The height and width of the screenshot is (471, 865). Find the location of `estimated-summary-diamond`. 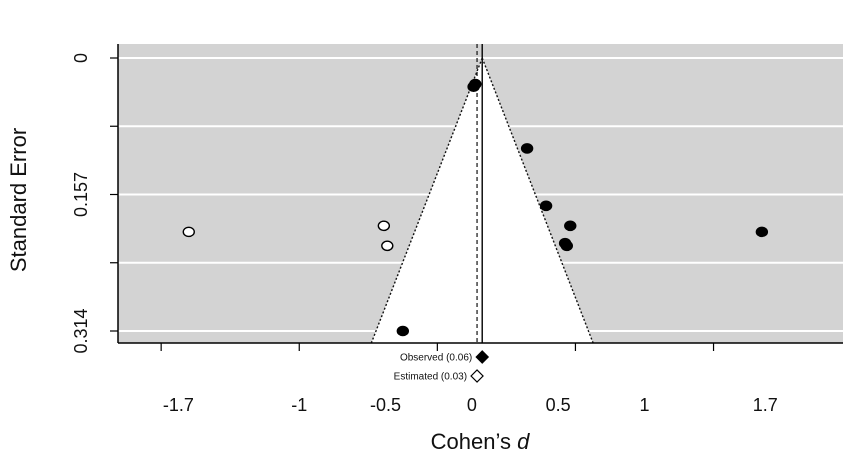

estimated-summary-diamond is located at coordinates (477, 376).